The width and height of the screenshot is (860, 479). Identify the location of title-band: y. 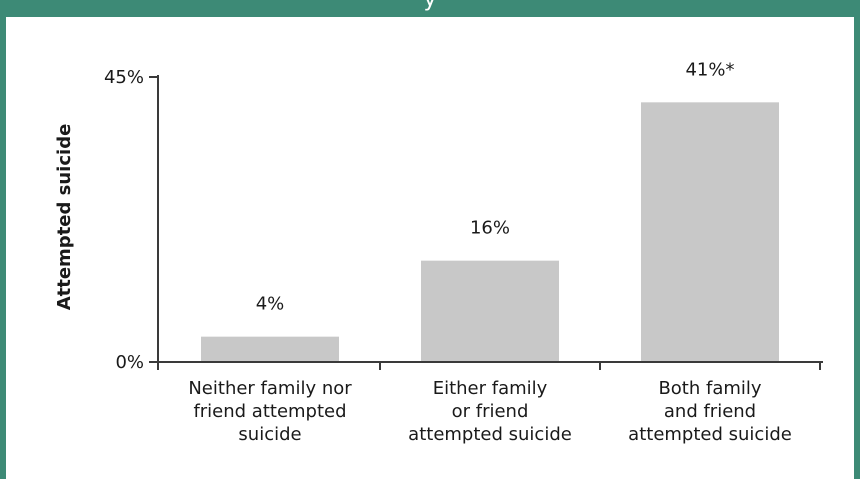
(430, 8).